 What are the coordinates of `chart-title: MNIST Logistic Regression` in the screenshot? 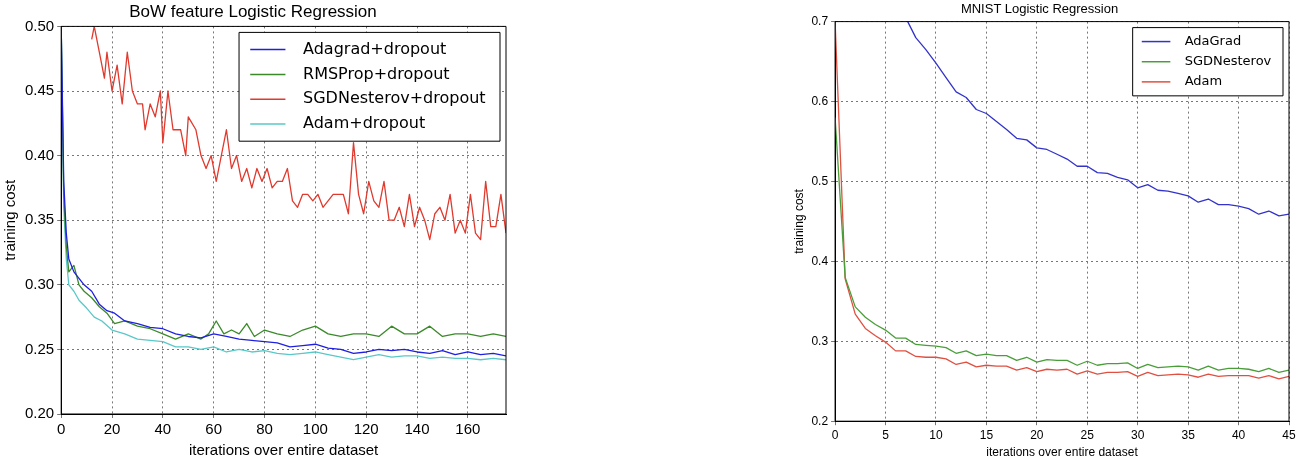 It's located at (1039, 9).